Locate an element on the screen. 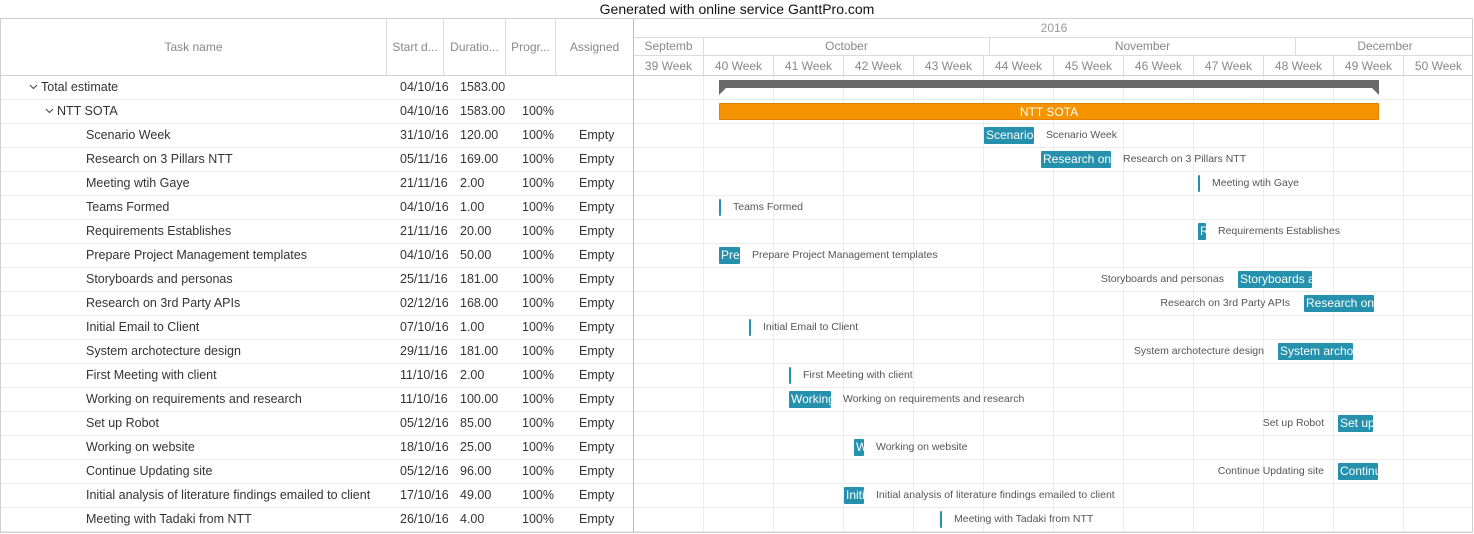 This screenshot has width=1474, height=534. task-bar: Working on requirements and research is located at coordinates (810, 399).